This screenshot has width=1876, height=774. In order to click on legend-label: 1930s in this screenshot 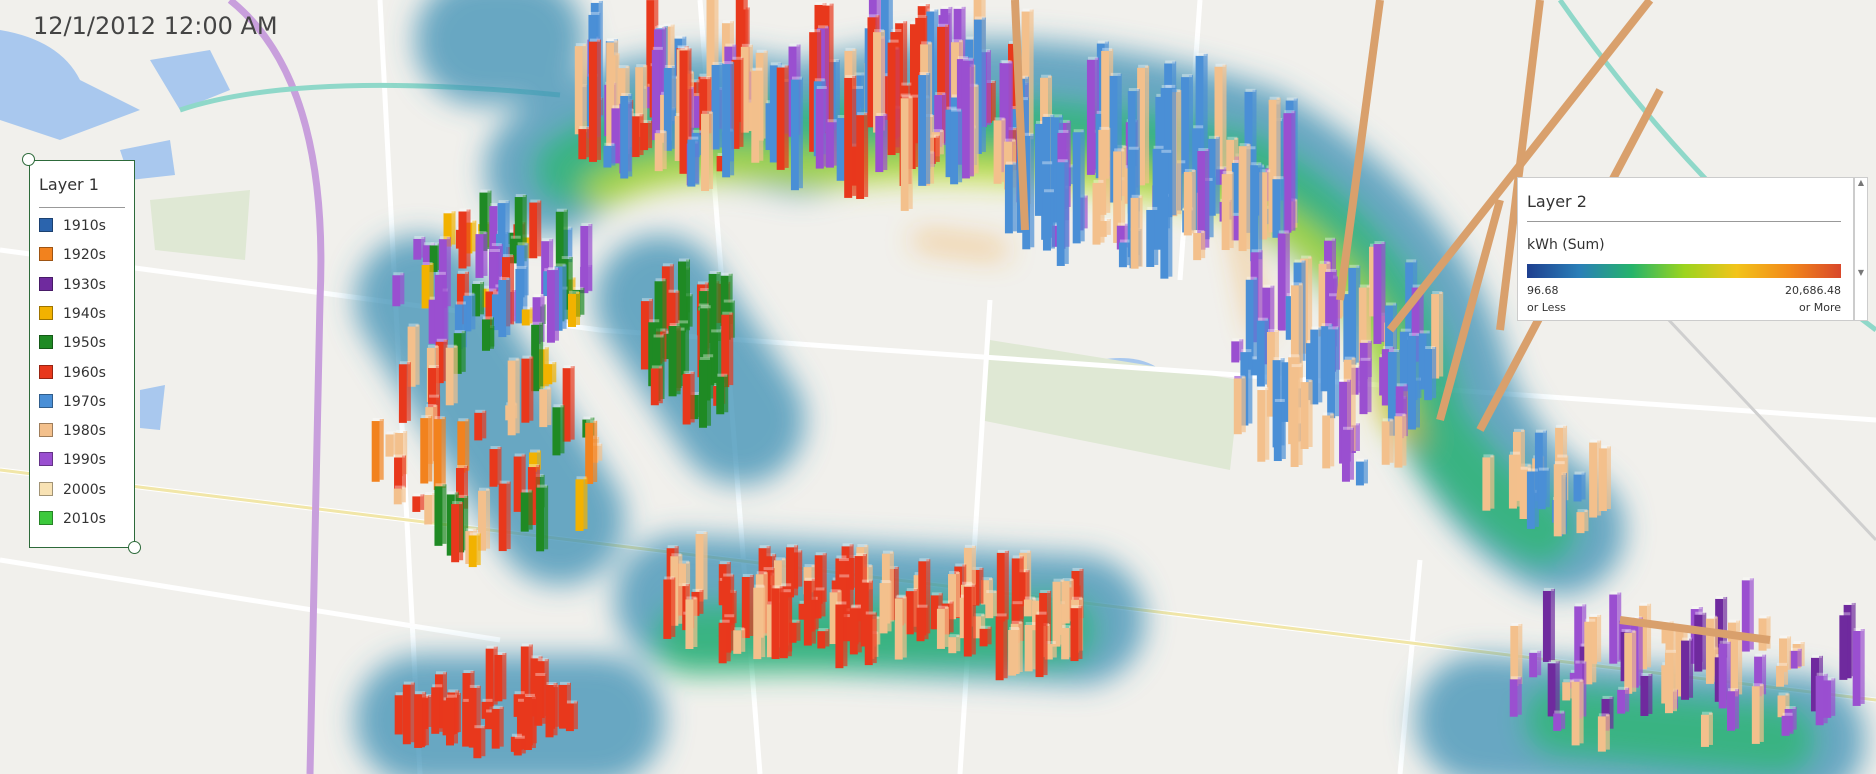, I will do `click(84, 284)`.